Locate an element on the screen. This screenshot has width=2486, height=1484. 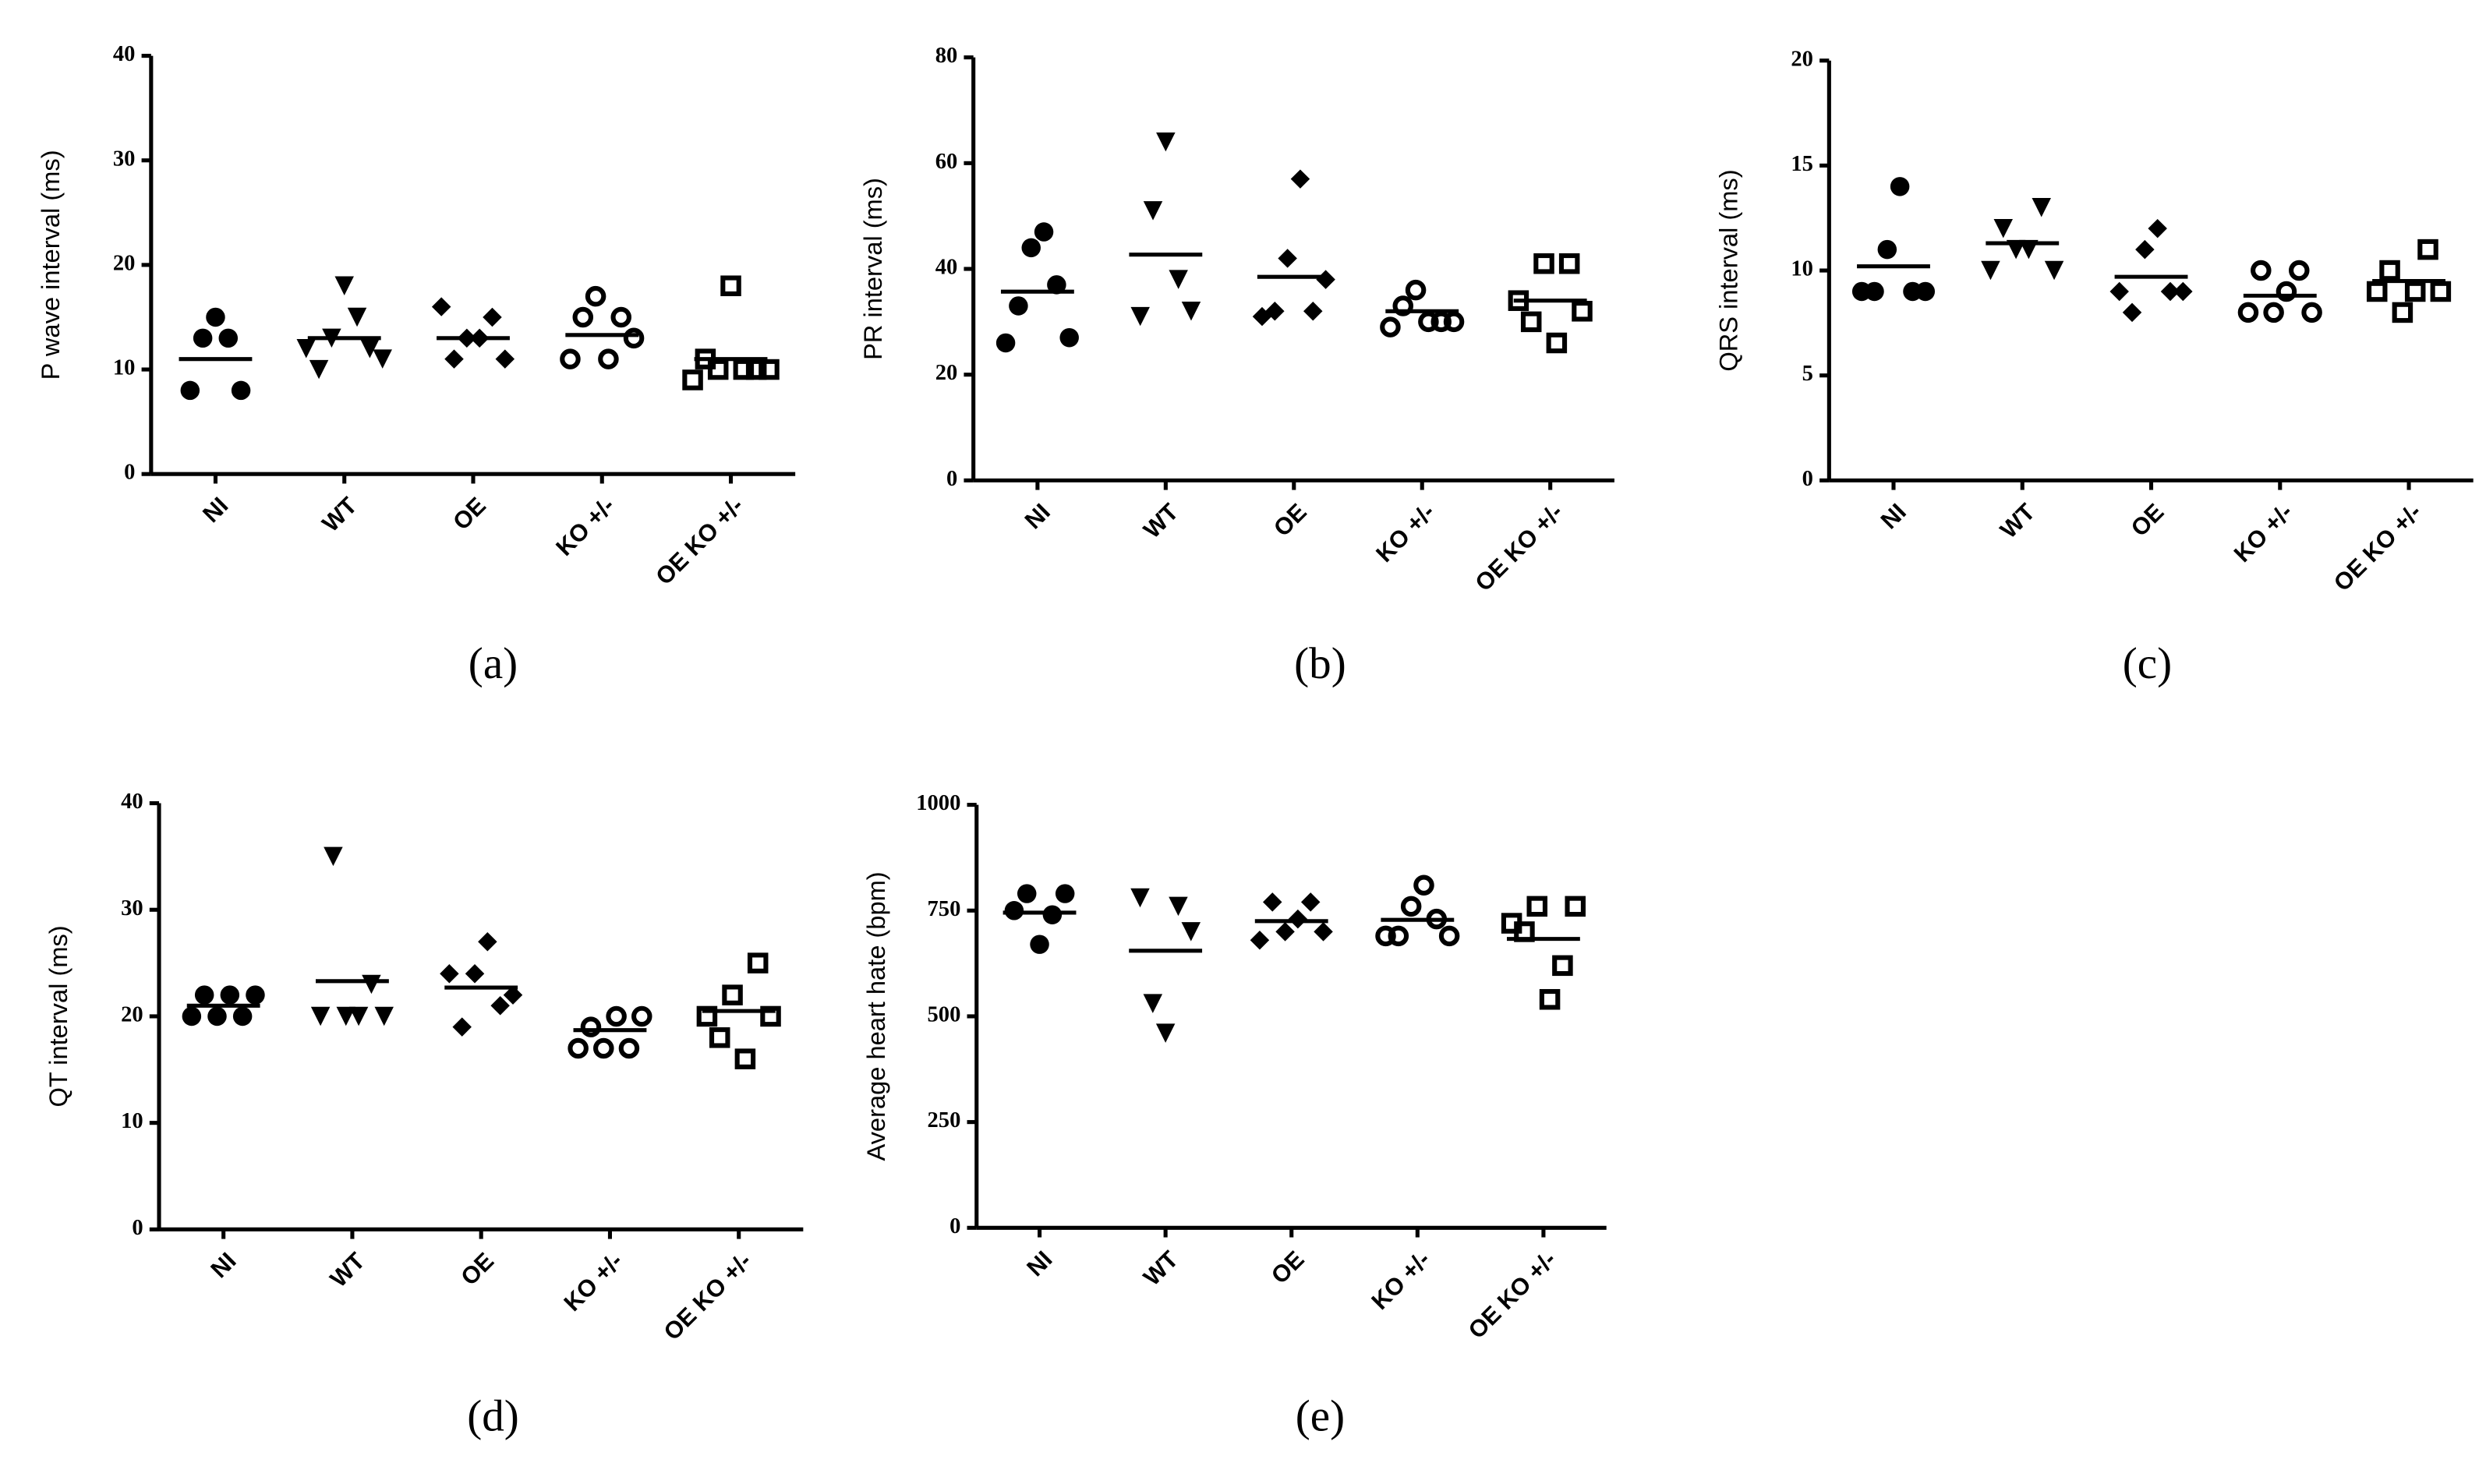
y-tick-label: 500 is located at coordinates (944, 1014).